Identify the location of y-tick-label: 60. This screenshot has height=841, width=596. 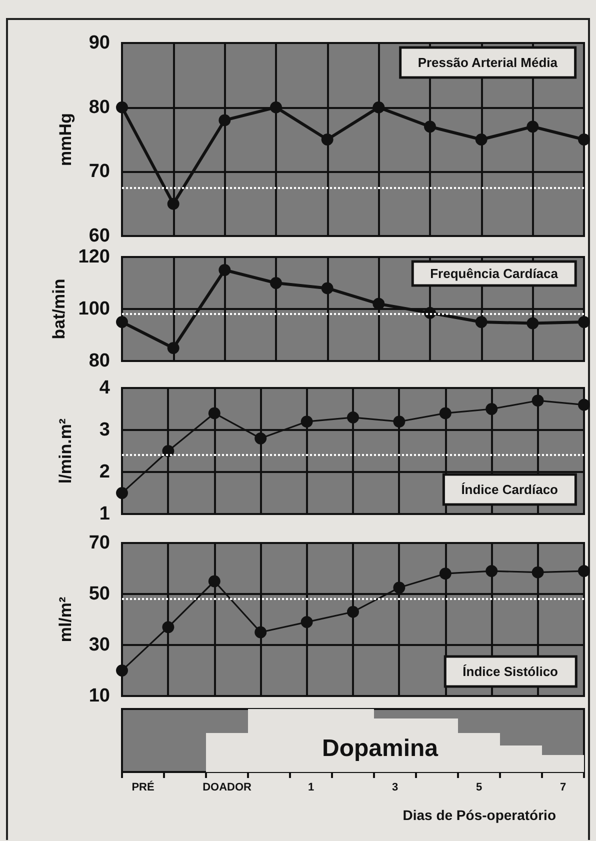
(99, 236).